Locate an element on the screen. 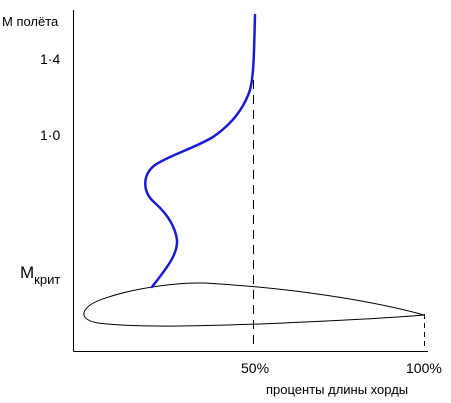 The width and height of the screenshot is (451, 403). tick-label-low: 1·0 is located at coordinates (50, 135).